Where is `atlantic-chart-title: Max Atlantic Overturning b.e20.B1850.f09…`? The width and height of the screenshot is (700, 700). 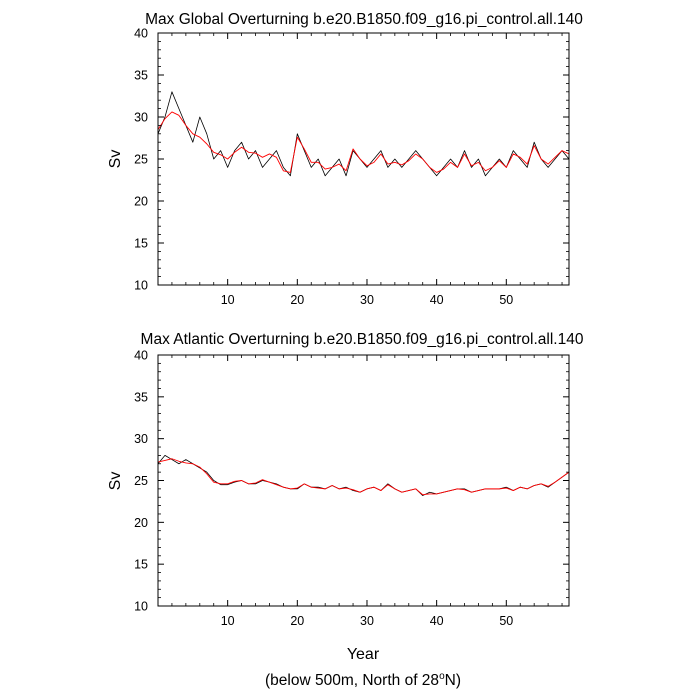 atlantic-chart-title: Max Atlantic Overturning b.e20.B1850.f09… is located at coordinates (362, 339).